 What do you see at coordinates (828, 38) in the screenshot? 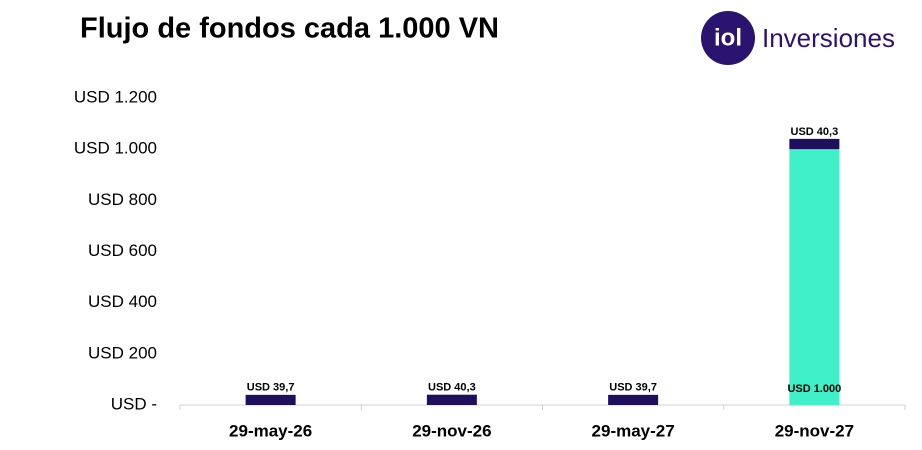
I see `logo-text: Inversiones` at bounding box center [828, 38].